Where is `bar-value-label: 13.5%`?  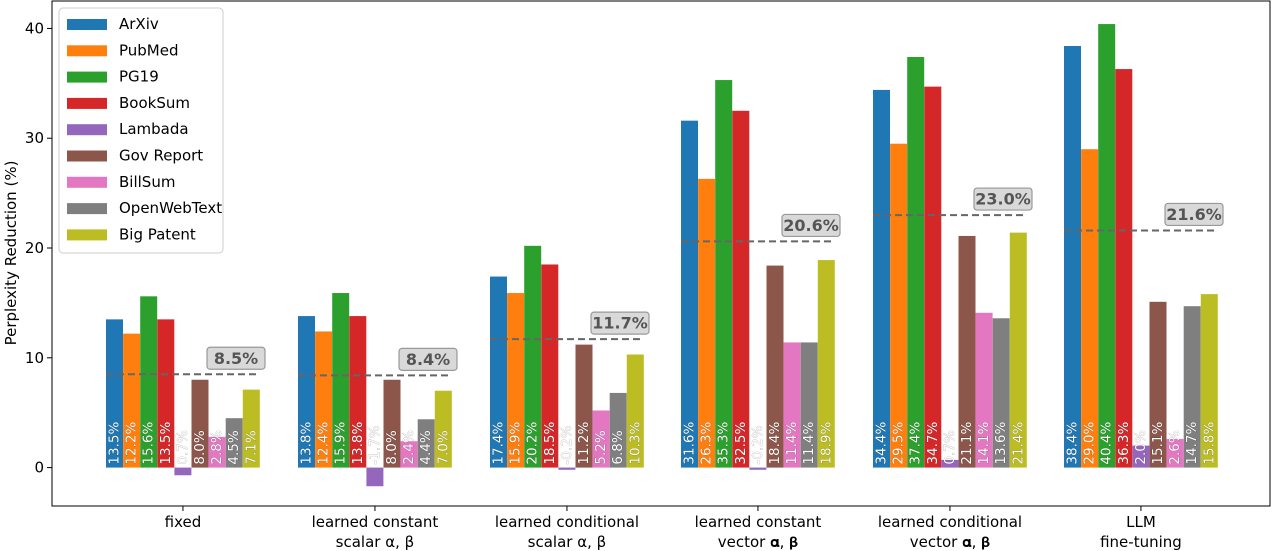
bar-value-label: 13.5% is located at coordinates (115, 443).